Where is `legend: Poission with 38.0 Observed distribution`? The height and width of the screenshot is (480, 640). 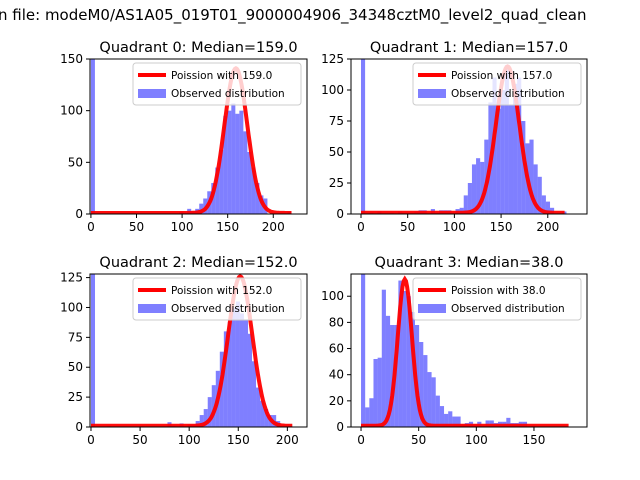 legend: Poission with 38.0 Observed distribution is located at coordinates (497, 299).